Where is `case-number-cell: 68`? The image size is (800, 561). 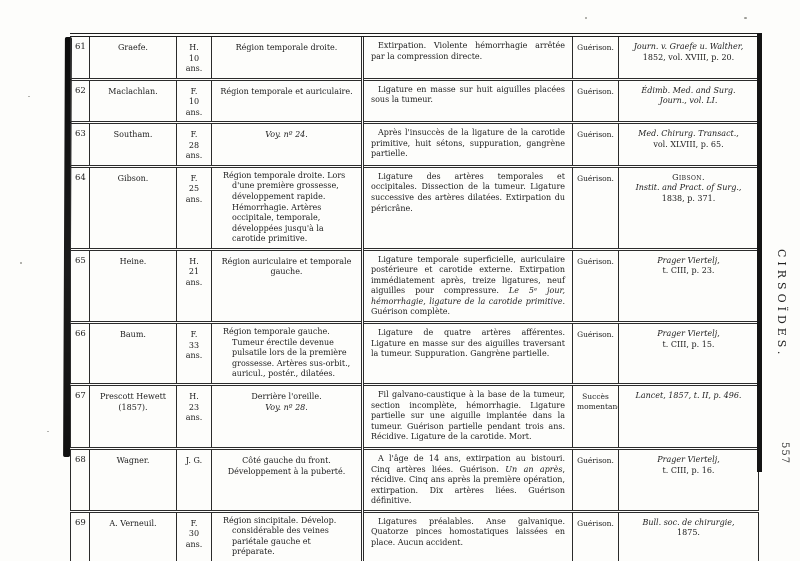
case-number-cell: 68 is located at coordinates (80, 480).